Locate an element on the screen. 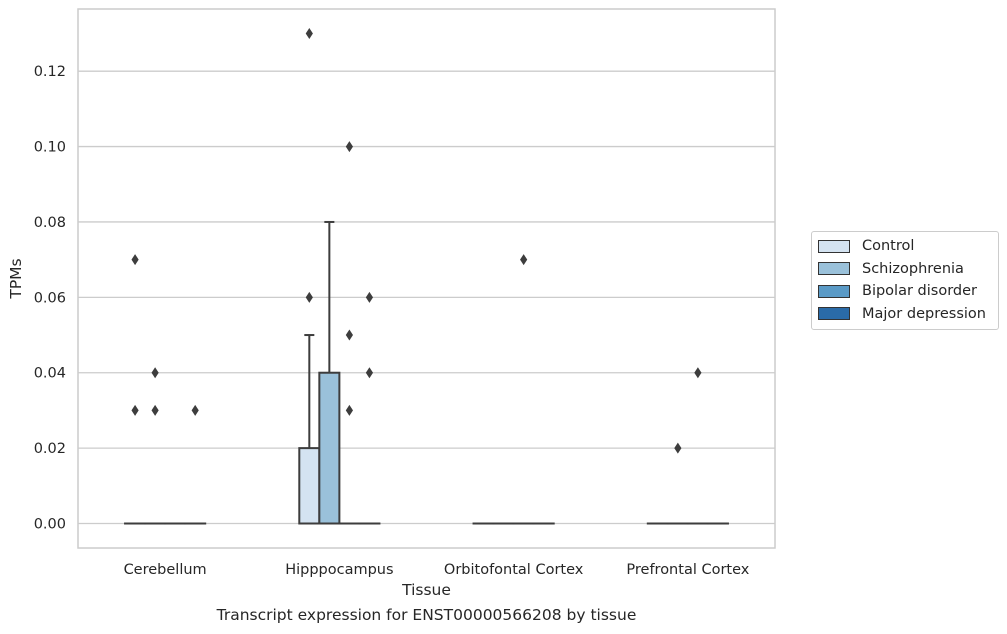 This screenshot has height=634, width=1007. legend-item-bipolar-disorder: Bipolar disorder is located at coordinates (905, 291).